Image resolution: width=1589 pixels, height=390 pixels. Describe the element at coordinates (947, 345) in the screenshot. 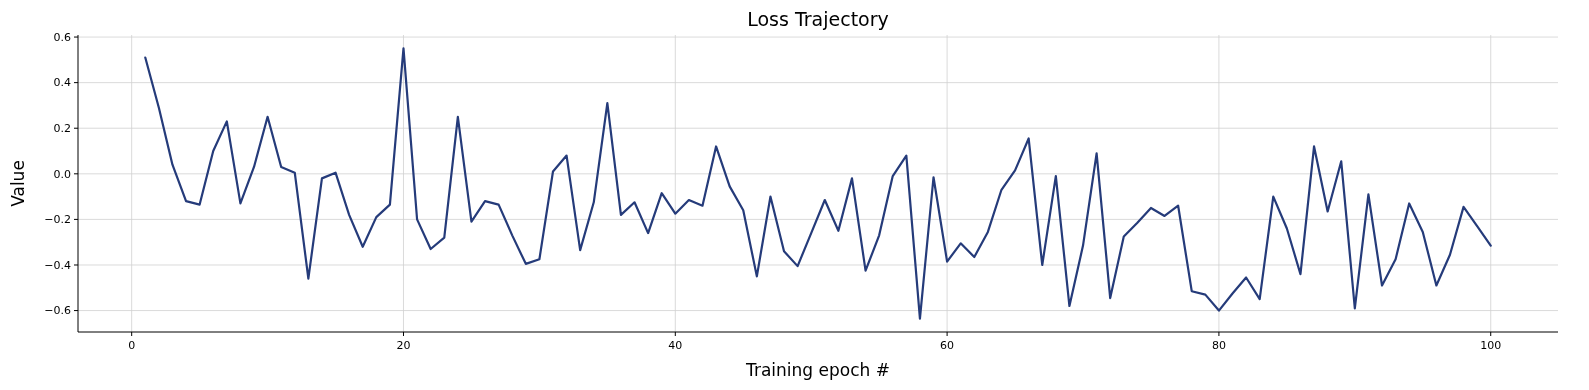

I see `x-tick-label: 60` at that location.